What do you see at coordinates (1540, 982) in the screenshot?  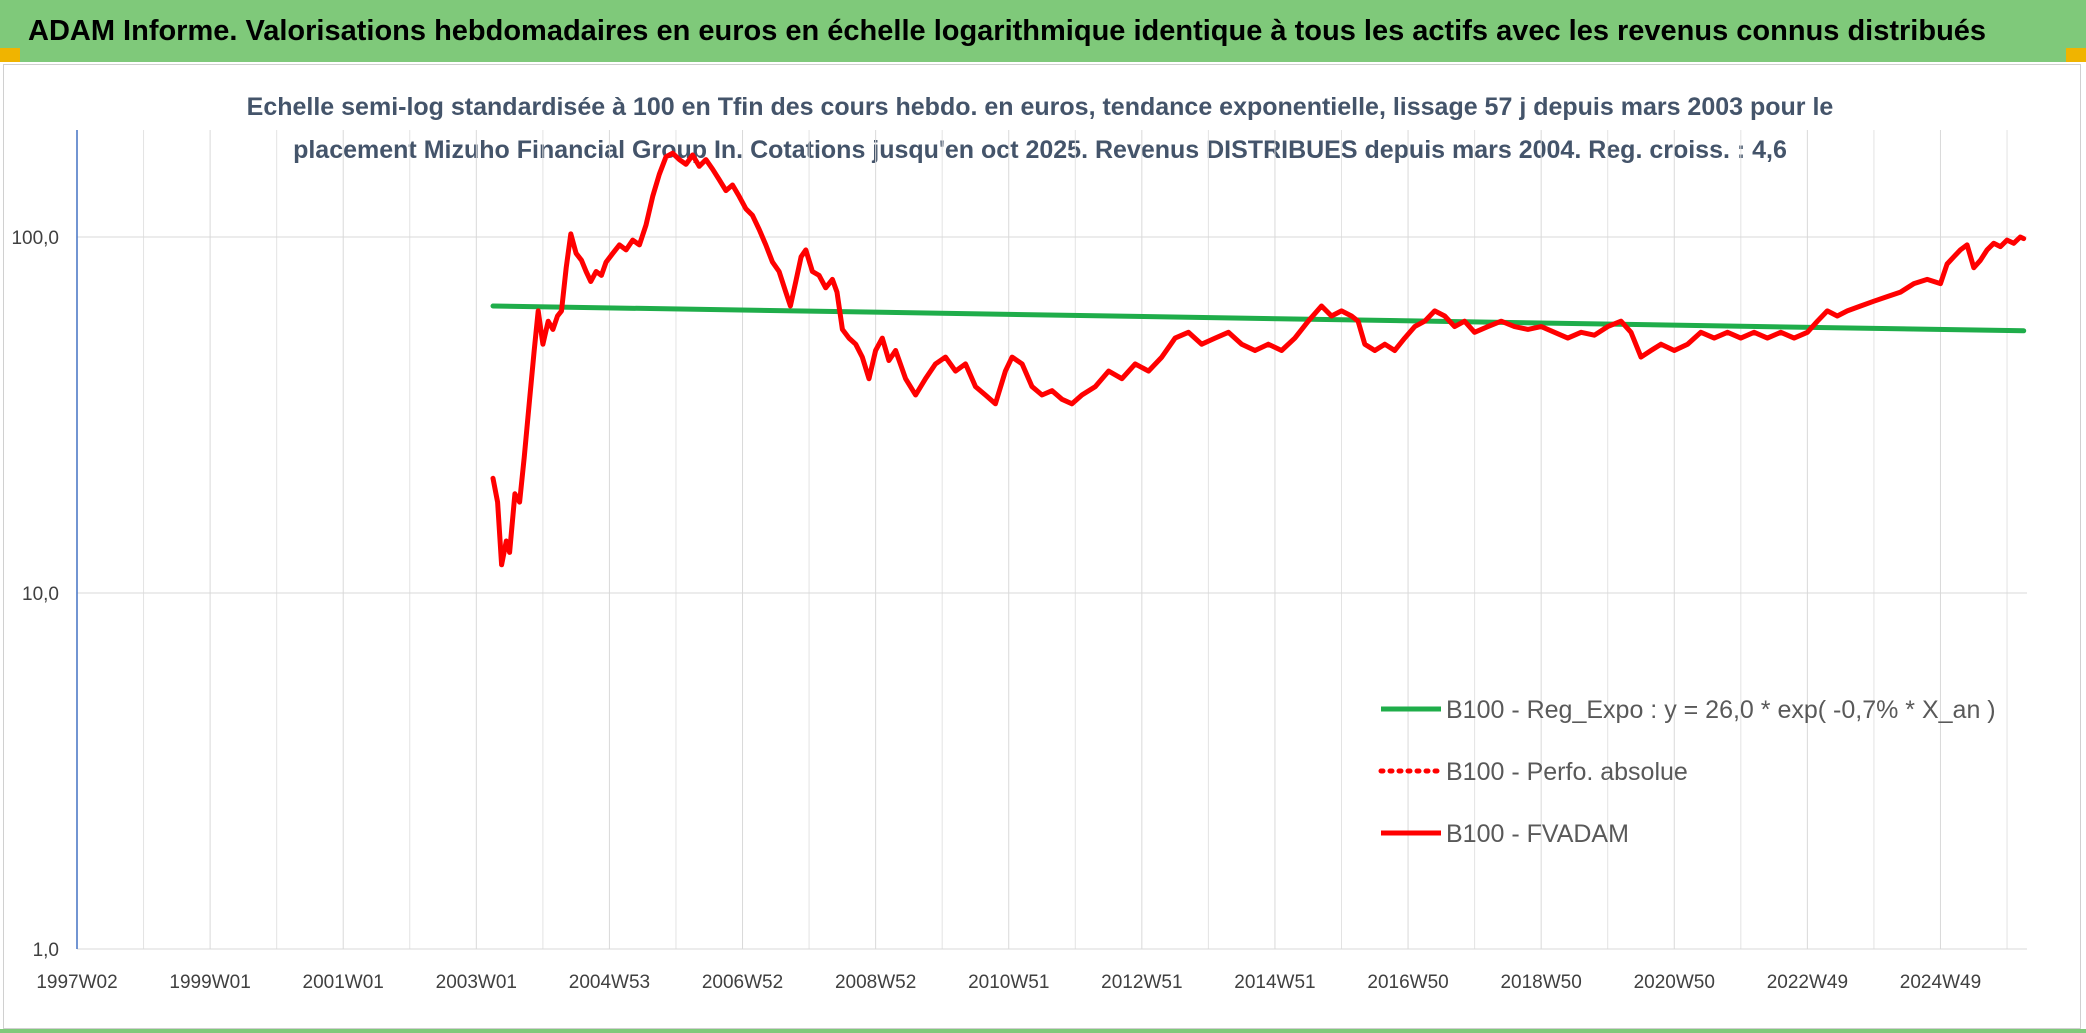 I see `x-tick-label: 2018W50` at bounding box center [1540, 982].